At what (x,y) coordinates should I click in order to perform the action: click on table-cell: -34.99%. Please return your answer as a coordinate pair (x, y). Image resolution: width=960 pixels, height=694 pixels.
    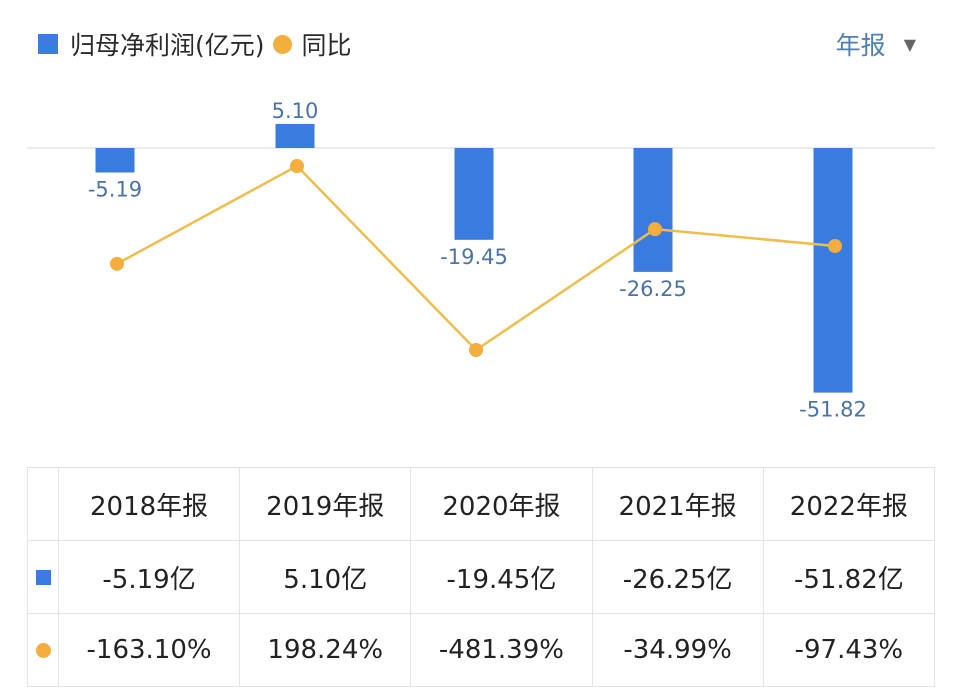
    Looking at the image, I should click on (677, 650).